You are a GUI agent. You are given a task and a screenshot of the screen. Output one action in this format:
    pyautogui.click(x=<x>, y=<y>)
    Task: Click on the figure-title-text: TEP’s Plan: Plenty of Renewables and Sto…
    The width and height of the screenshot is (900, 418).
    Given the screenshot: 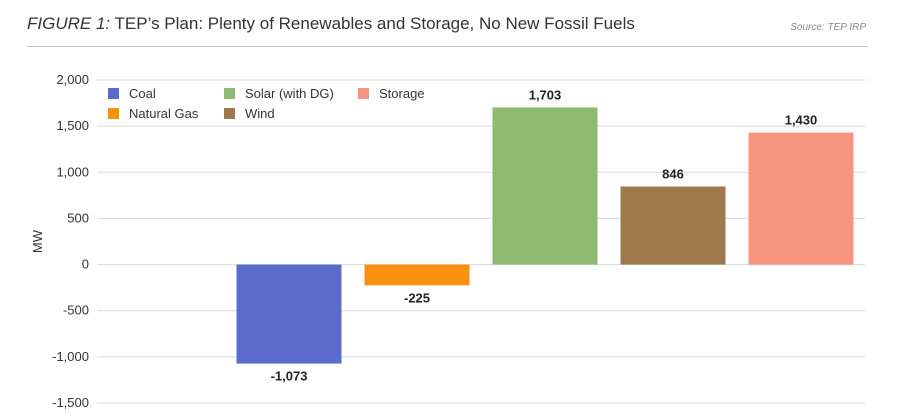 What is the action you would take?
    pyautogui.click(x=374, y=23)
    